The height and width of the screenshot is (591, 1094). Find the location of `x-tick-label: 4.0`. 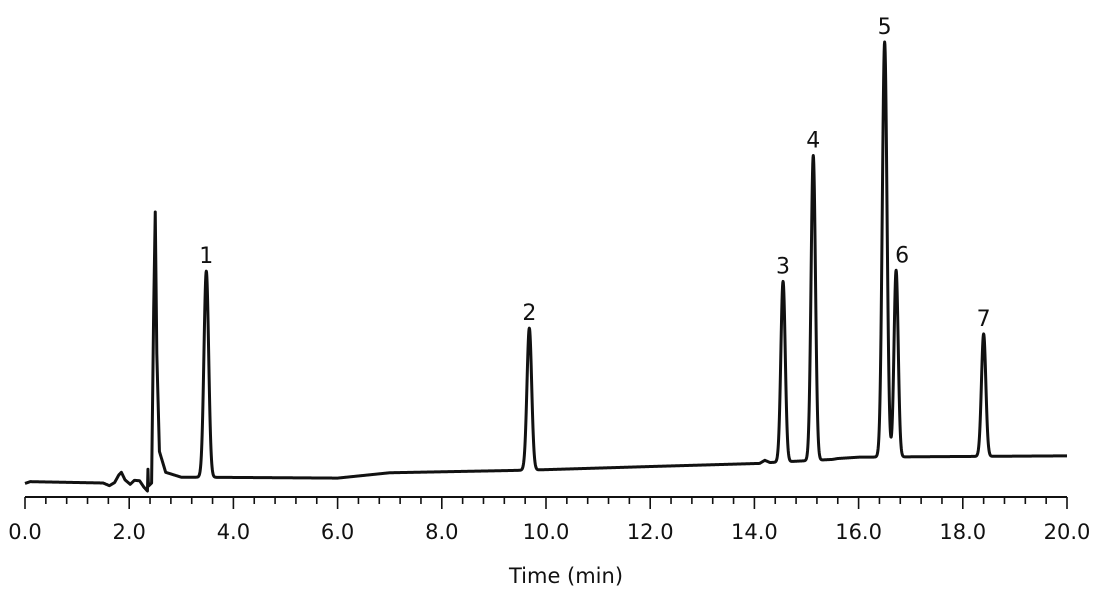

x-tick-label: 4.0 is located at coordinates (233, 532).